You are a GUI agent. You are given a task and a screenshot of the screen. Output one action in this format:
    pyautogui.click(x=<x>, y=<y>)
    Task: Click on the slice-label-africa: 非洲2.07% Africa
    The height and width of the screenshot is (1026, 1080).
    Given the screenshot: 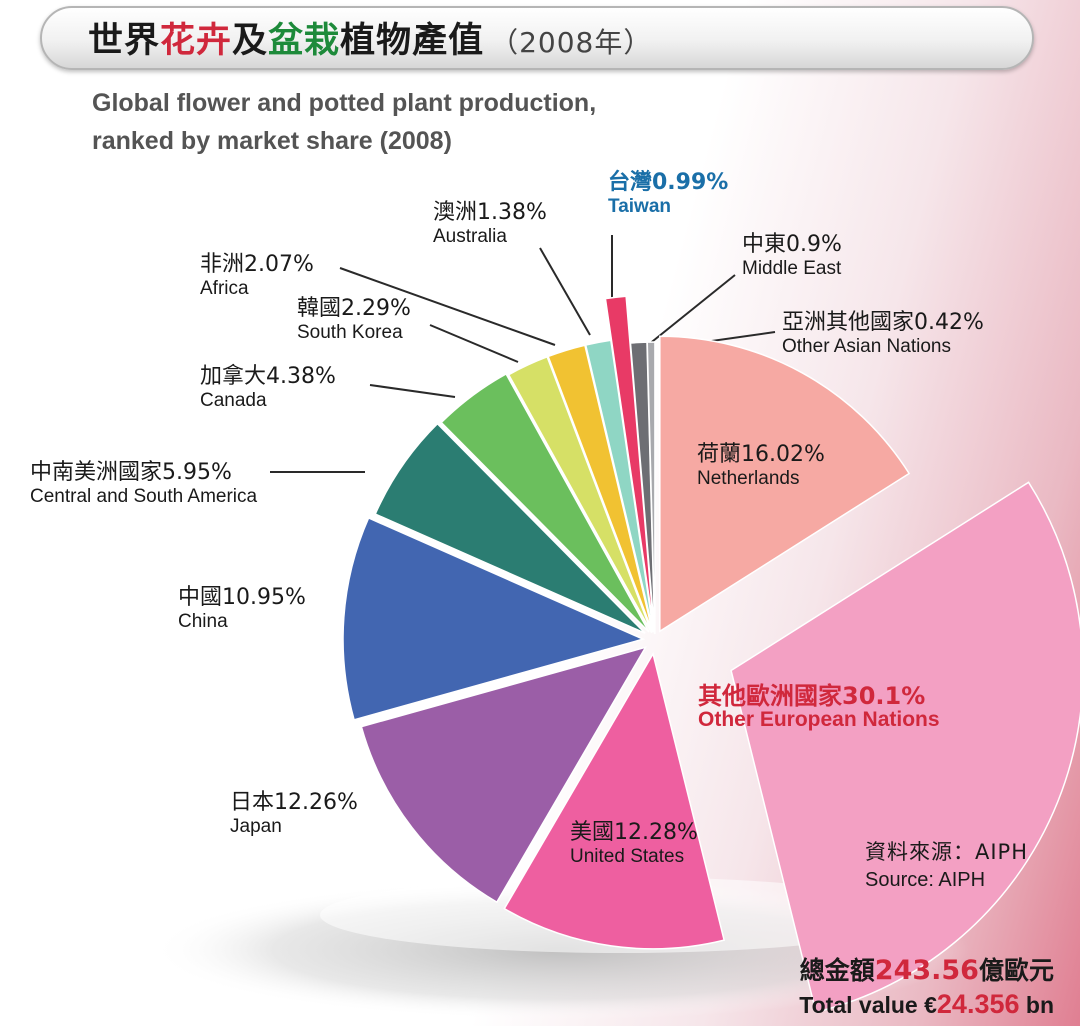 What is the action you would take?
    pyautogui.click(x=257, y=276)
    